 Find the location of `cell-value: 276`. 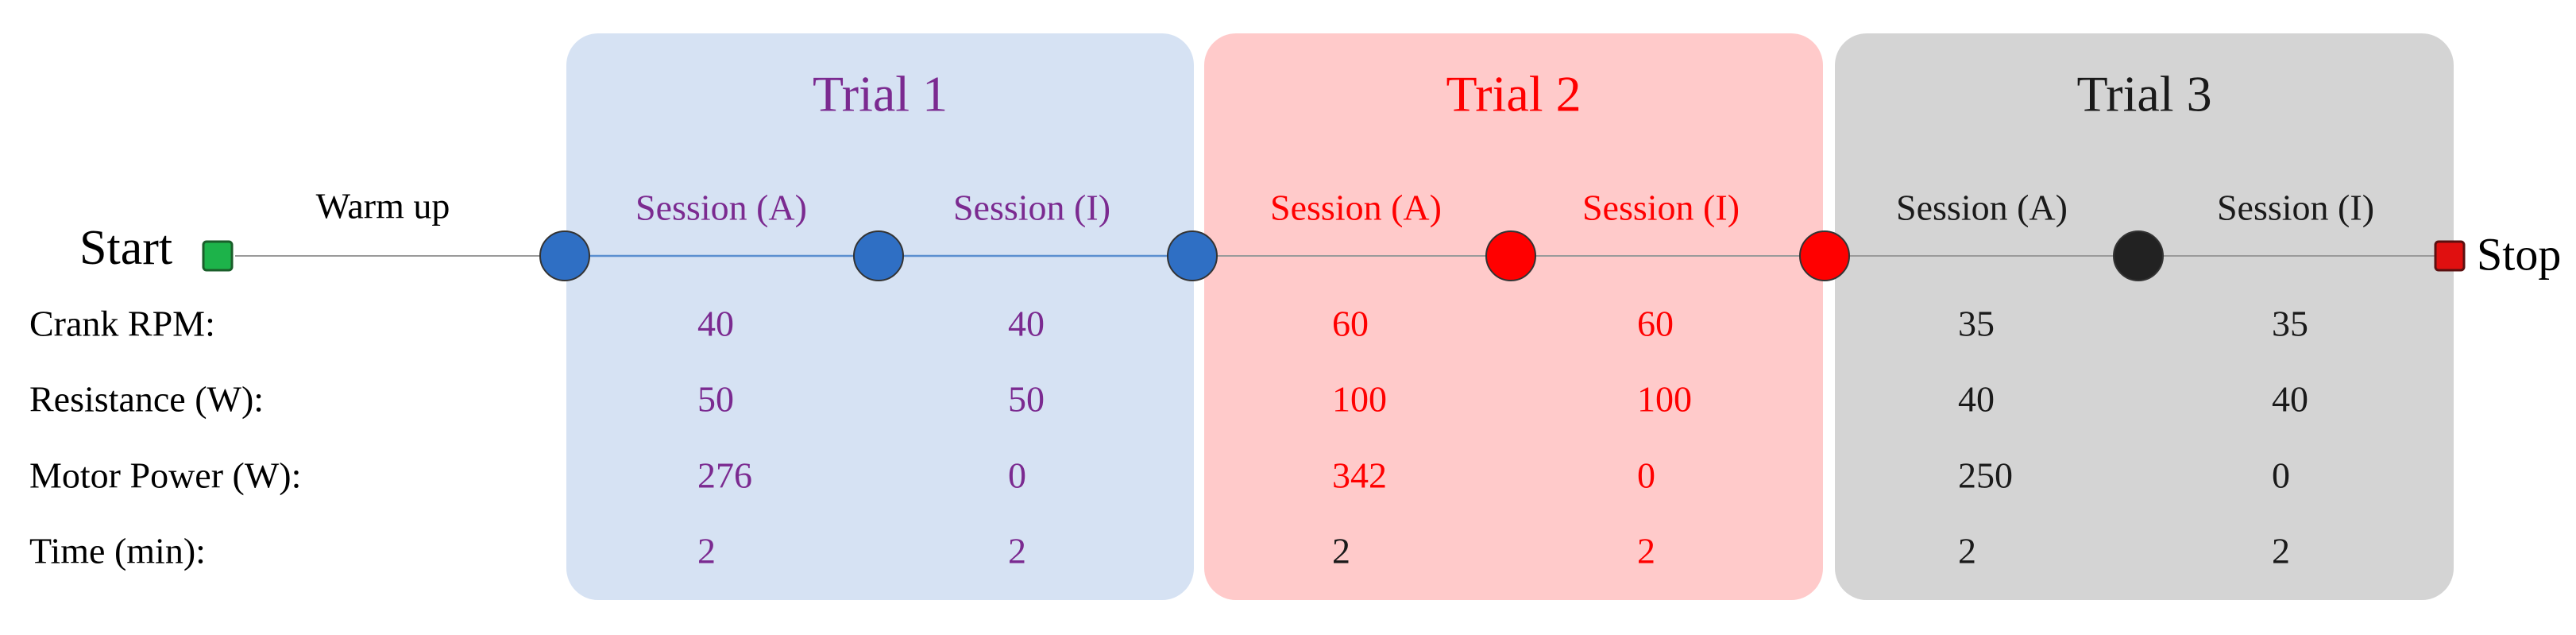

cell-value: 276 is located at coordinates (724, 475).